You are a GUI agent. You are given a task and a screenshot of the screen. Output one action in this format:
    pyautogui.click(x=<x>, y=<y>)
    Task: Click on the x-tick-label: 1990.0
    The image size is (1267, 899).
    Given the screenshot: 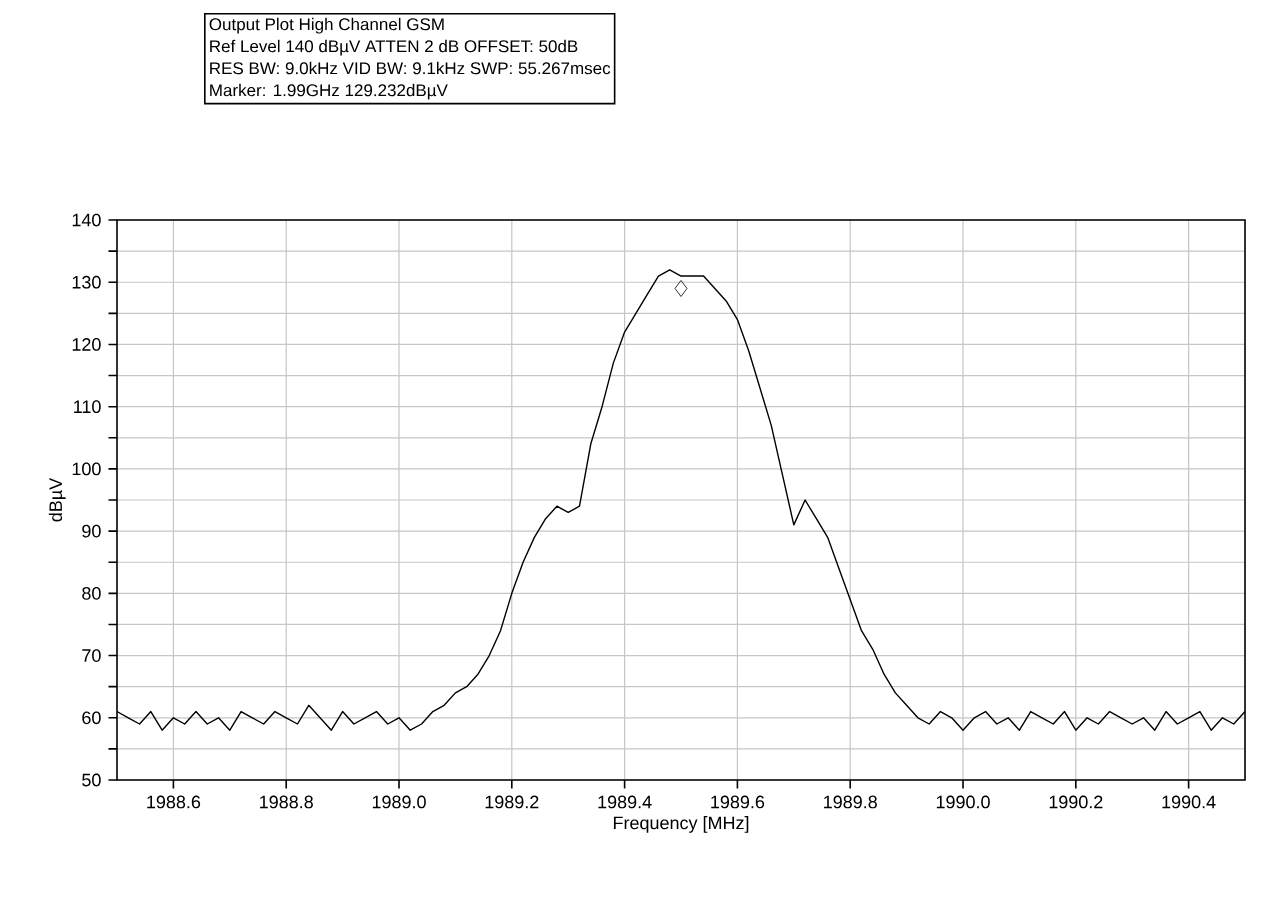 What is the action you would take?
    pyautogui.click(x=963, y=802)
    